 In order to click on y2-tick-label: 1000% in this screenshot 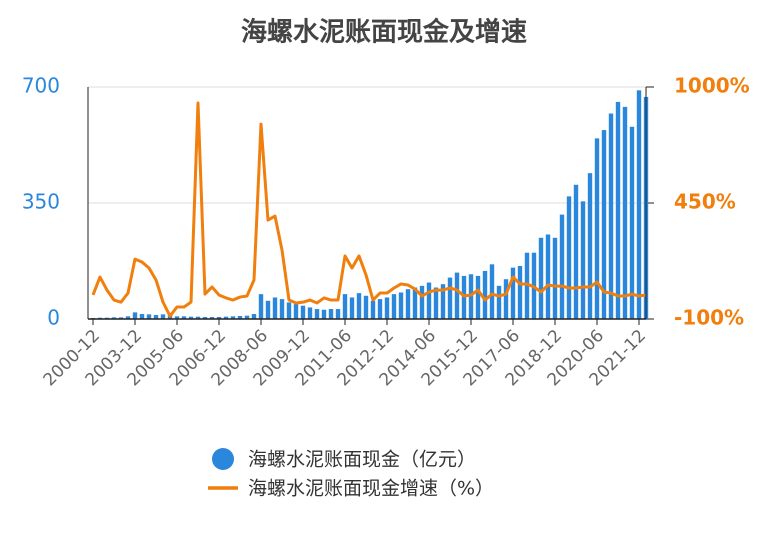, I will do `click(712, 86)`.